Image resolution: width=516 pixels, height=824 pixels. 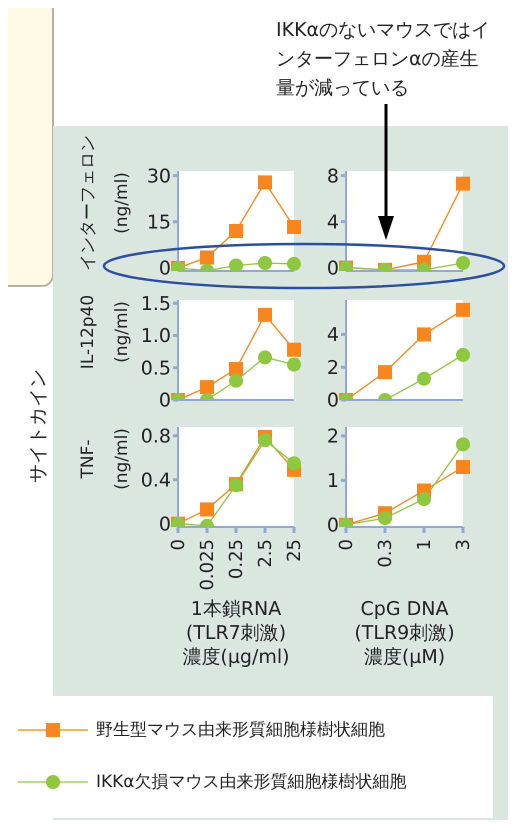 I want to click on x-tick-label: 0.25, so click(x=236, y=559).